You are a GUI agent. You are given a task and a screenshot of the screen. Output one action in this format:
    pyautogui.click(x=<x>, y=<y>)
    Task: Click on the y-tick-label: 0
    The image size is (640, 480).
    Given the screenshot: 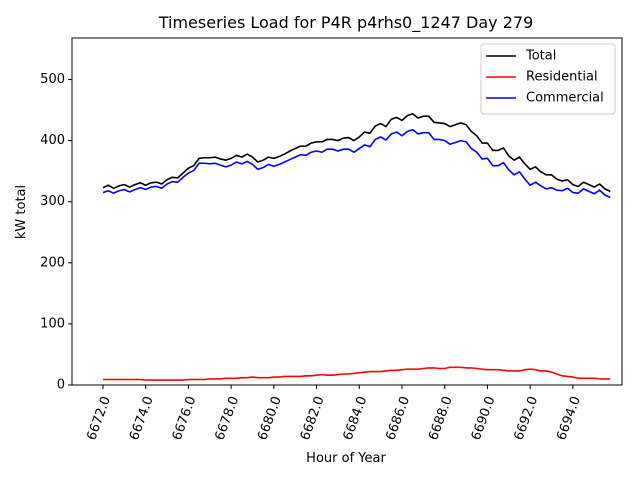 What is the action you would take?
    pyautogui.click(x=61, y=385)
    